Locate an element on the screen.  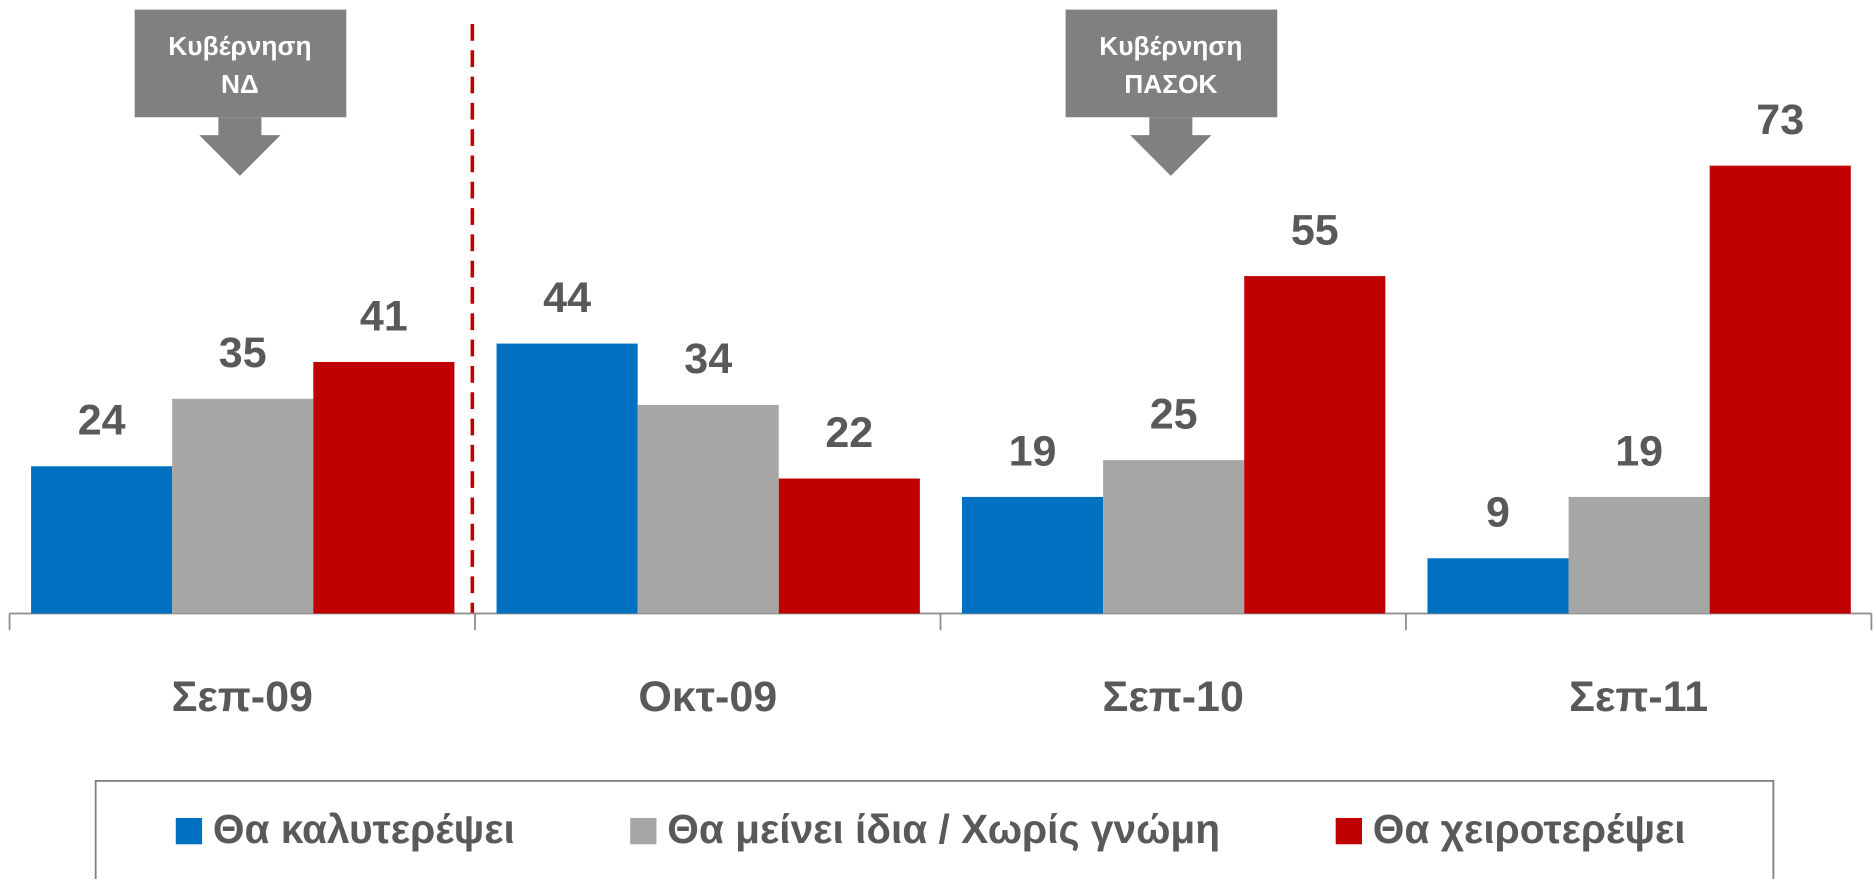
data-label: 55 is located at coordinates (1315, 230).